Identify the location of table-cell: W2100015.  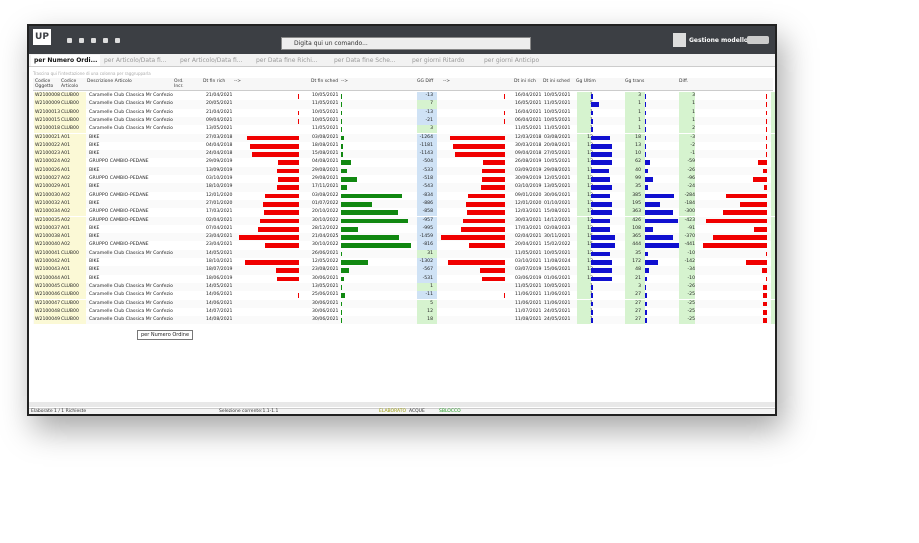
(48, 120).